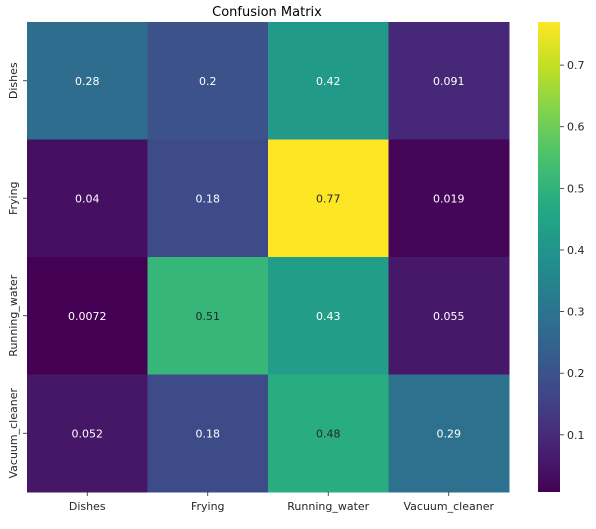 The image size is (596, 529). What do you see at coordinates (576, 250) in the screenshot?
I see `colorbar-tick-label: 0.4` at bounding box center [576, 250].